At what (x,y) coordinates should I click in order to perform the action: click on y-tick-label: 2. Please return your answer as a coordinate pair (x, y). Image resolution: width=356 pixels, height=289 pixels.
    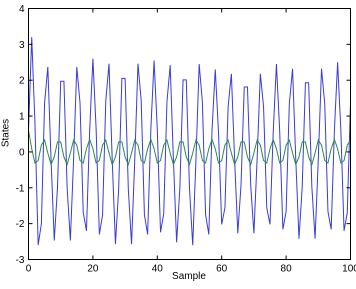
    Looking at the image, I should click on (22, 81).